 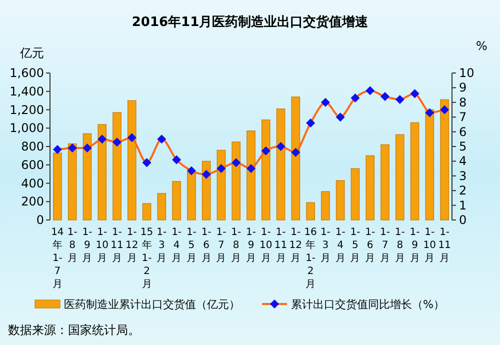 What do you see at coordinates (32, 165) in the screenshot?
I see `y-tick-label: 600` at bounding box center [32, 165].